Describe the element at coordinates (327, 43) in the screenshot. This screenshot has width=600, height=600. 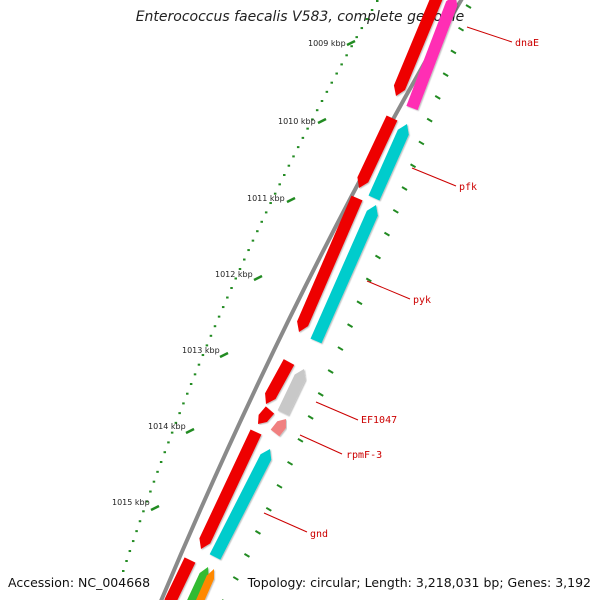
I see `kbp-tick-label: 1009 kbp` at that location.